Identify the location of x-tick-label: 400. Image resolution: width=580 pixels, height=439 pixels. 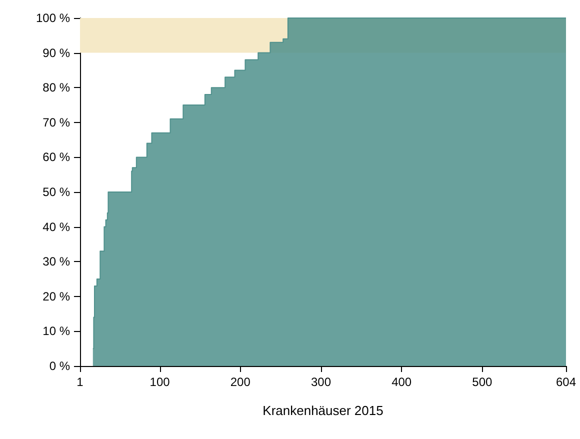
(402, 382).